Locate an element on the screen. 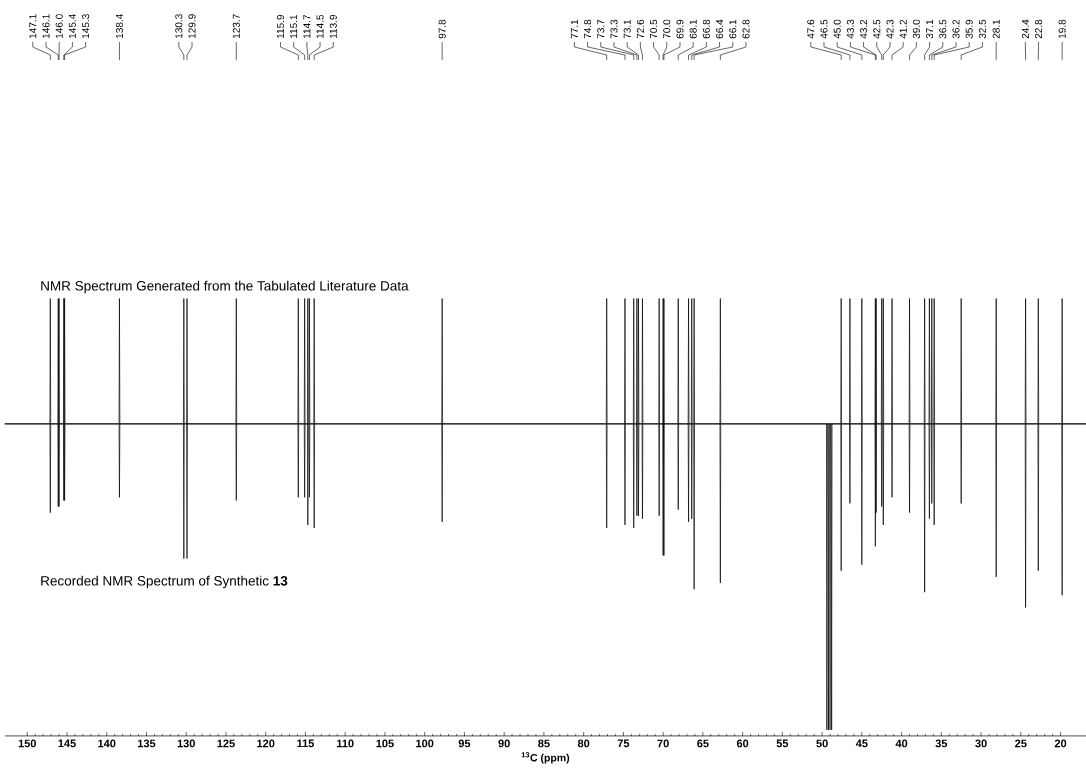 Image resolution: width=1086 pixels, height=771 pixels. annotation: 147.1 is located at coordinates (33, 26).